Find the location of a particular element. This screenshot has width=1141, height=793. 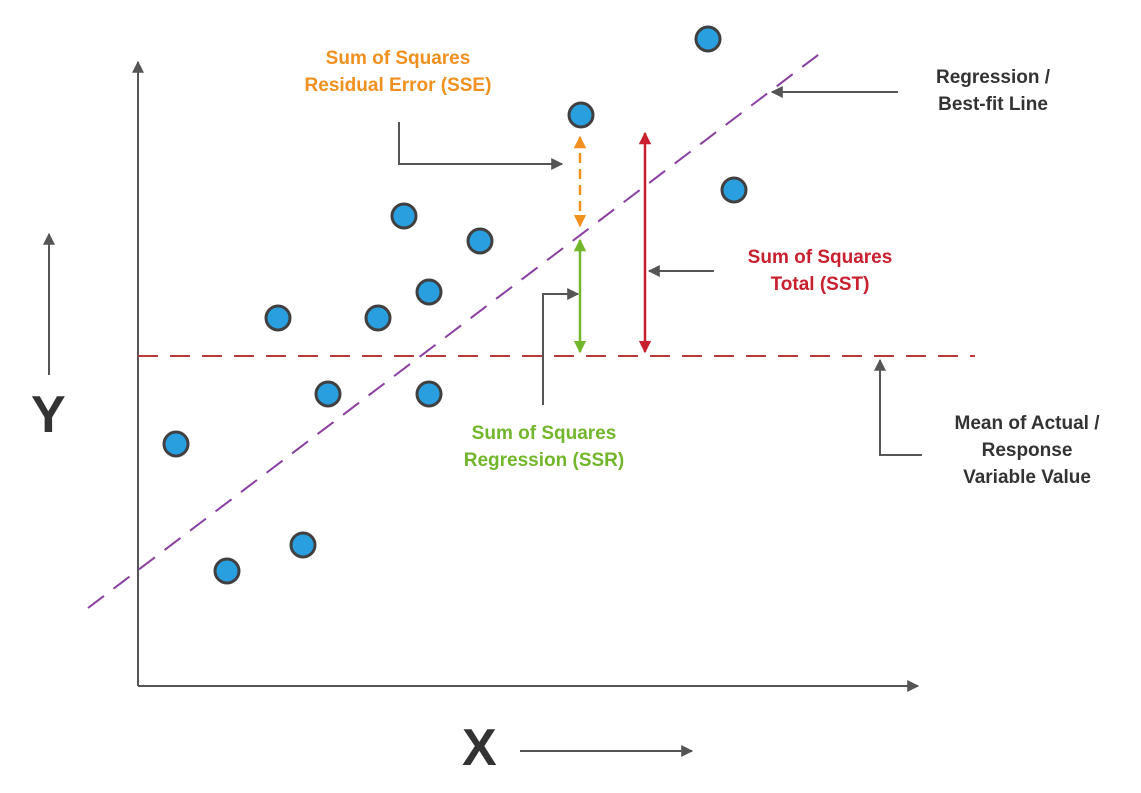

ssr-label-line1: Sum of Squares is located at coordinates (544, 433).